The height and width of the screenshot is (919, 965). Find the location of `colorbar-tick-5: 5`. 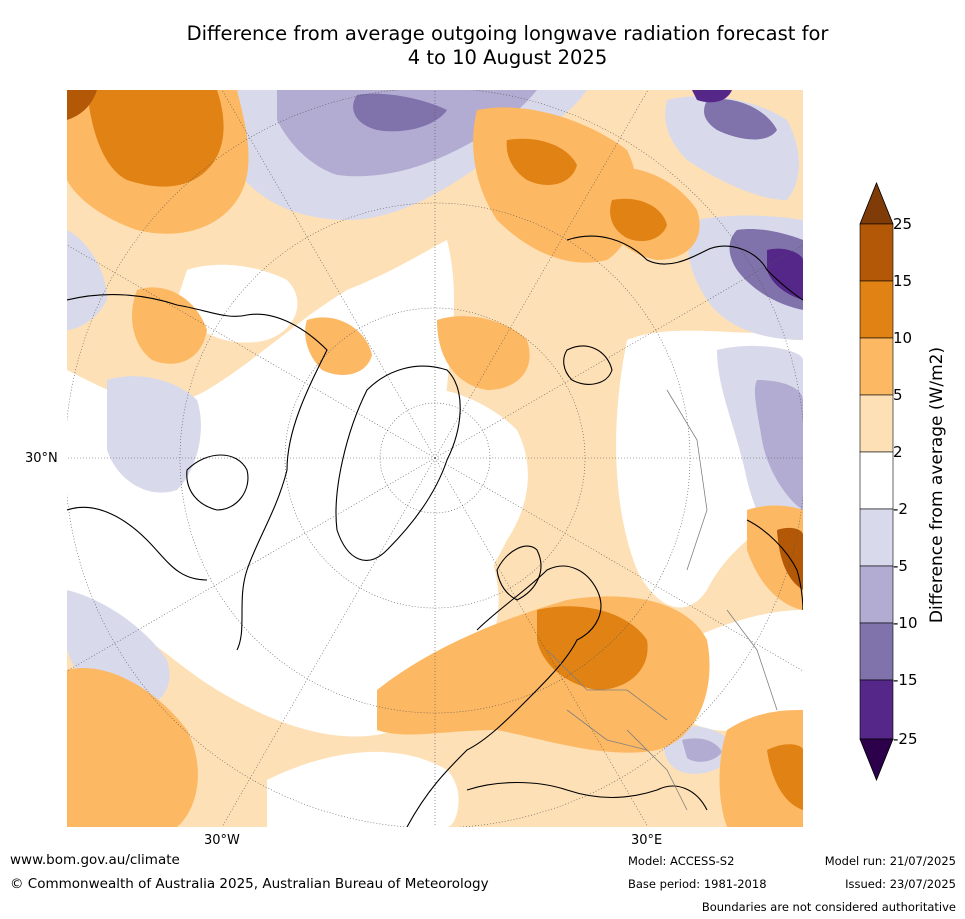

colorbar-tick-5: 5 is located at coordinates (898, 395).